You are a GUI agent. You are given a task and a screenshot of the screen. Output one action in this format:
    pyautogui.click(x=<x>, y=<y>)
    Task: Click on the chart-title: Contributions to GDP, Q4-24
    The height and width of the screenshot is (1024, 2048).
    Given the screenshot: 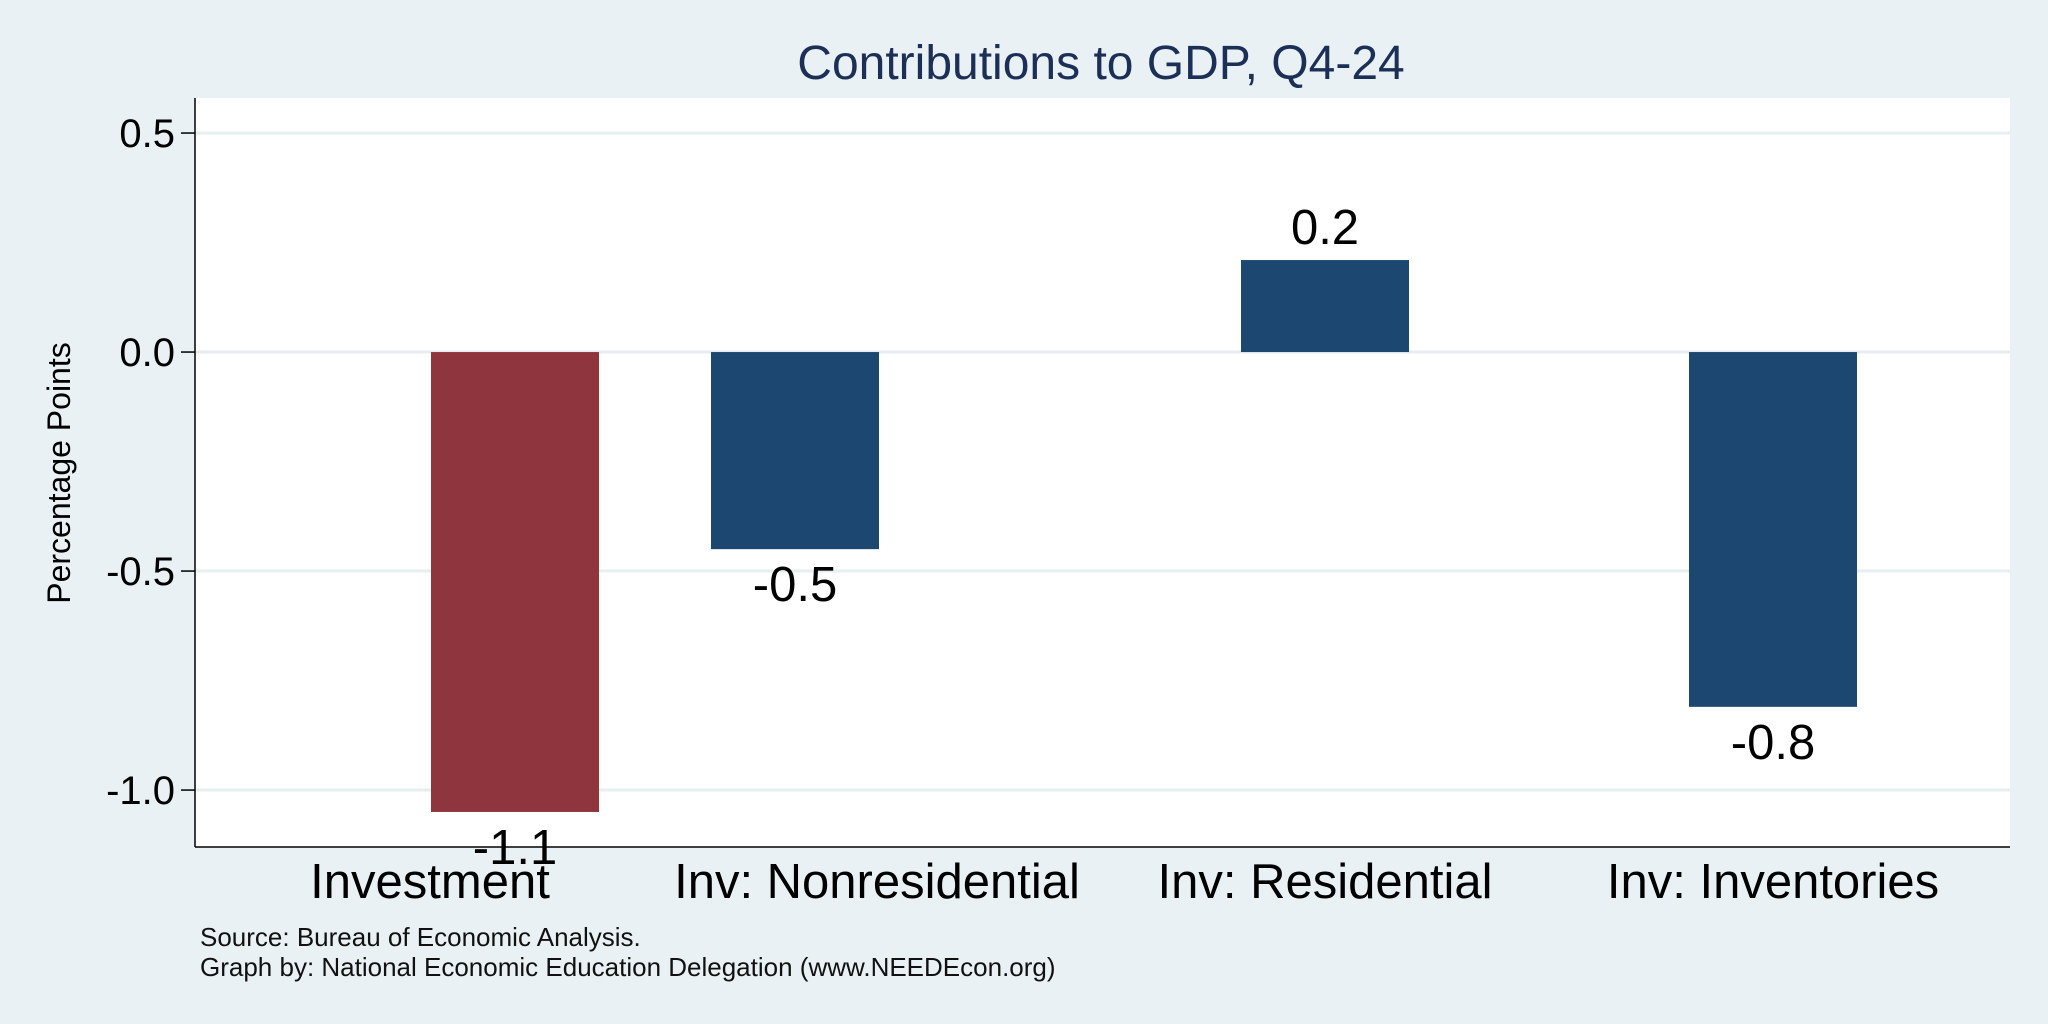 What is the action you would take?
    pyautogui.click(x=1100, y=63)
    